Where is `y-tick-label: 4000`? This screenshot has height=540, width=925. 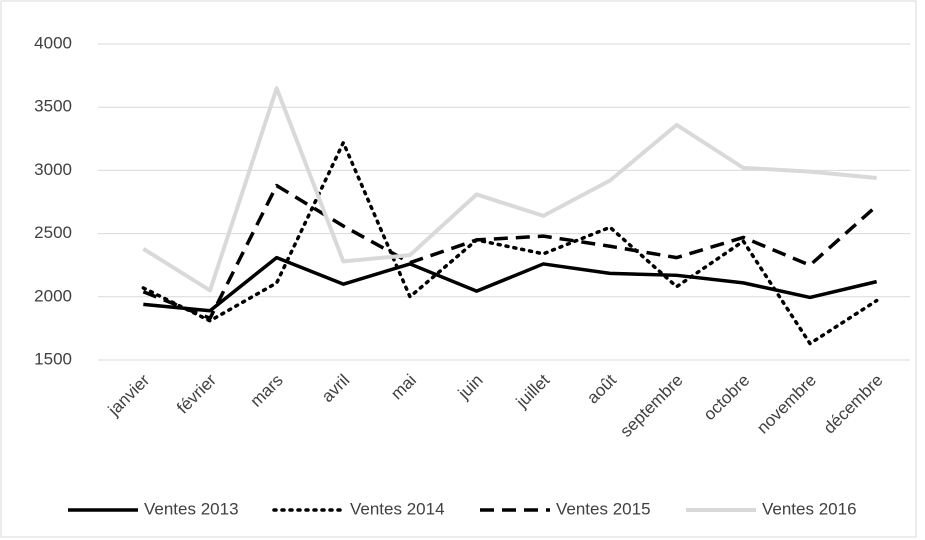
y-tick-label: 4000 is located at coordinates (53, 42).